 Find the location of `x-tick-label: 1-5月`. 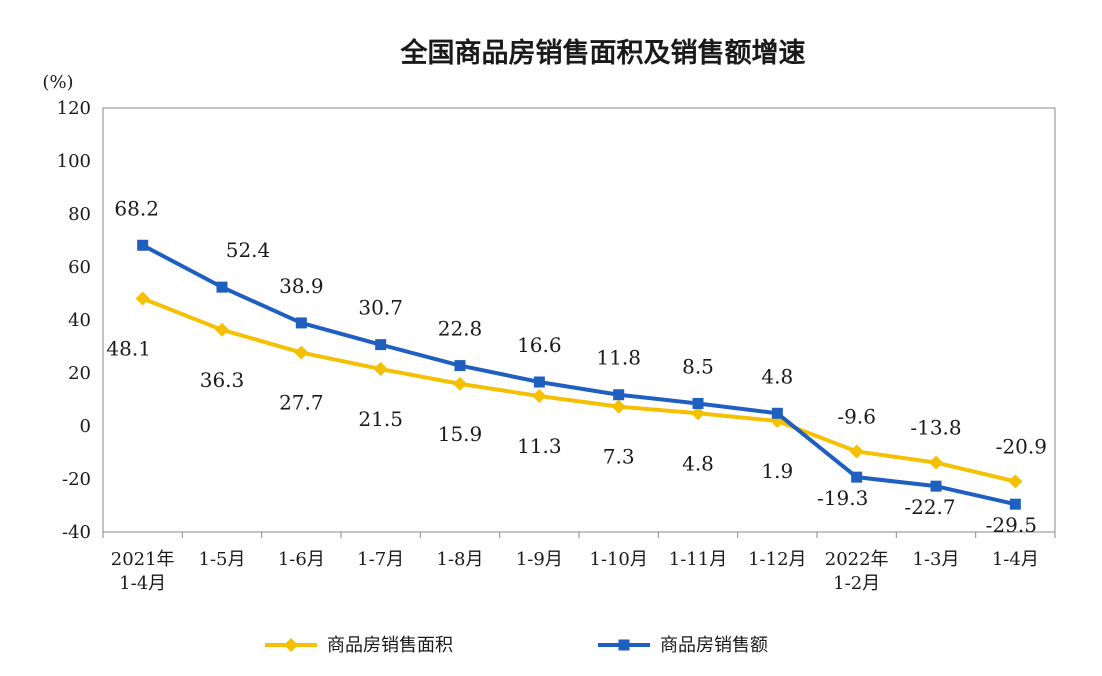

x-tick-label: 1-5月 is located at coordinates (222, 559).